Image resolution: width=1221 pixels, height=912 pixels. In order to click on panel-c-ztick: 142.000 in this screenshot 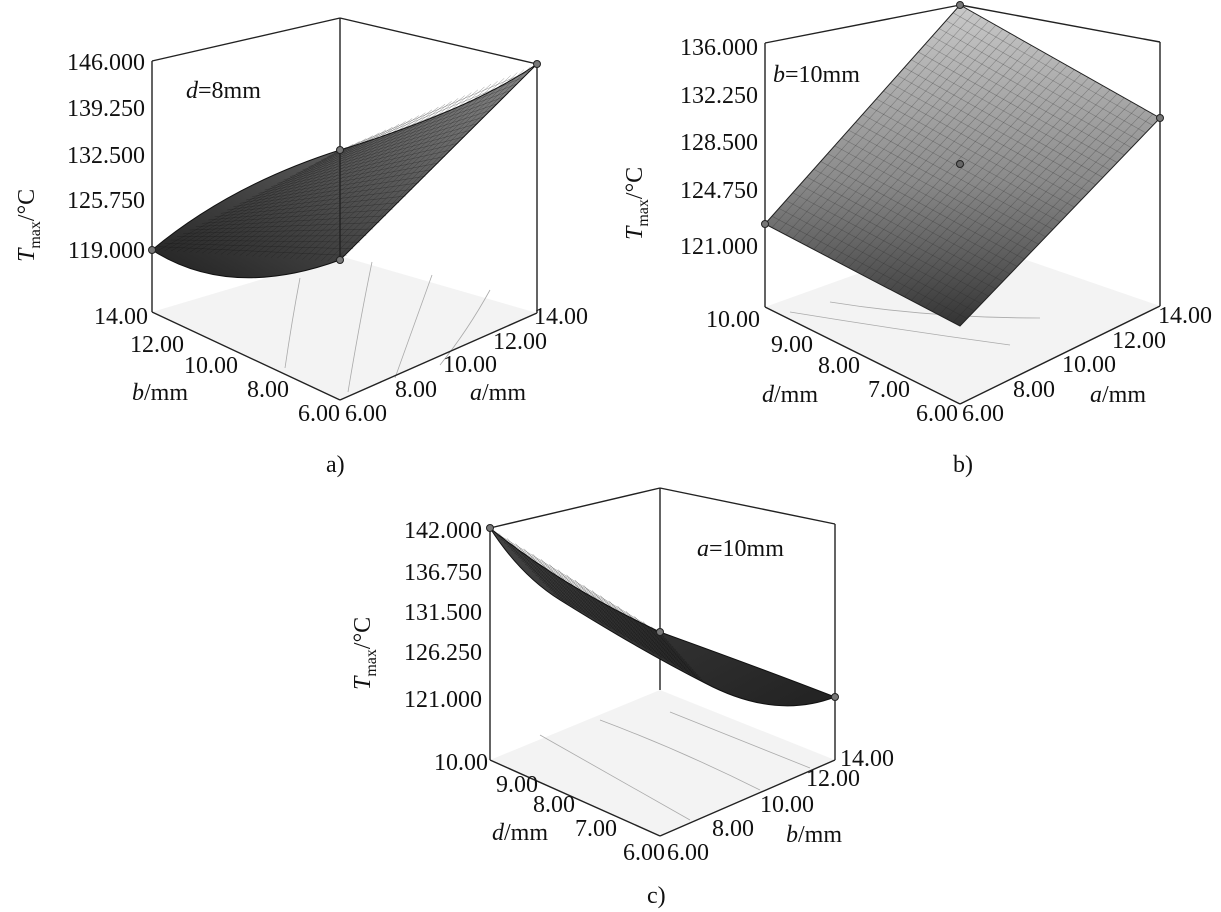, I will do `click(443, 531)`.